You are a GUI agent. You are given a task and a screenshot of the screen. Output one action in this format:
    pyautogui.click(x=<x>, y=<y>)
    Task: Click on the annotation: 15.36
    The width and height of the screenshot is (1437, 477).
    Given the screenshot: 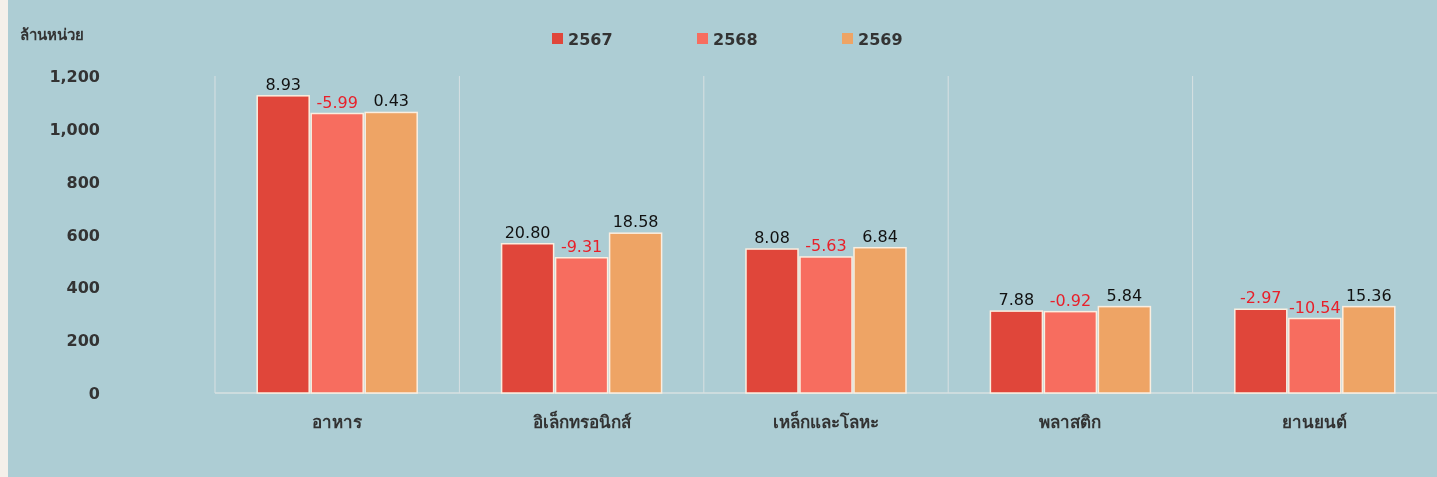 What is the action you would take?
    pyautogui.click(x=1368, y=295)
    